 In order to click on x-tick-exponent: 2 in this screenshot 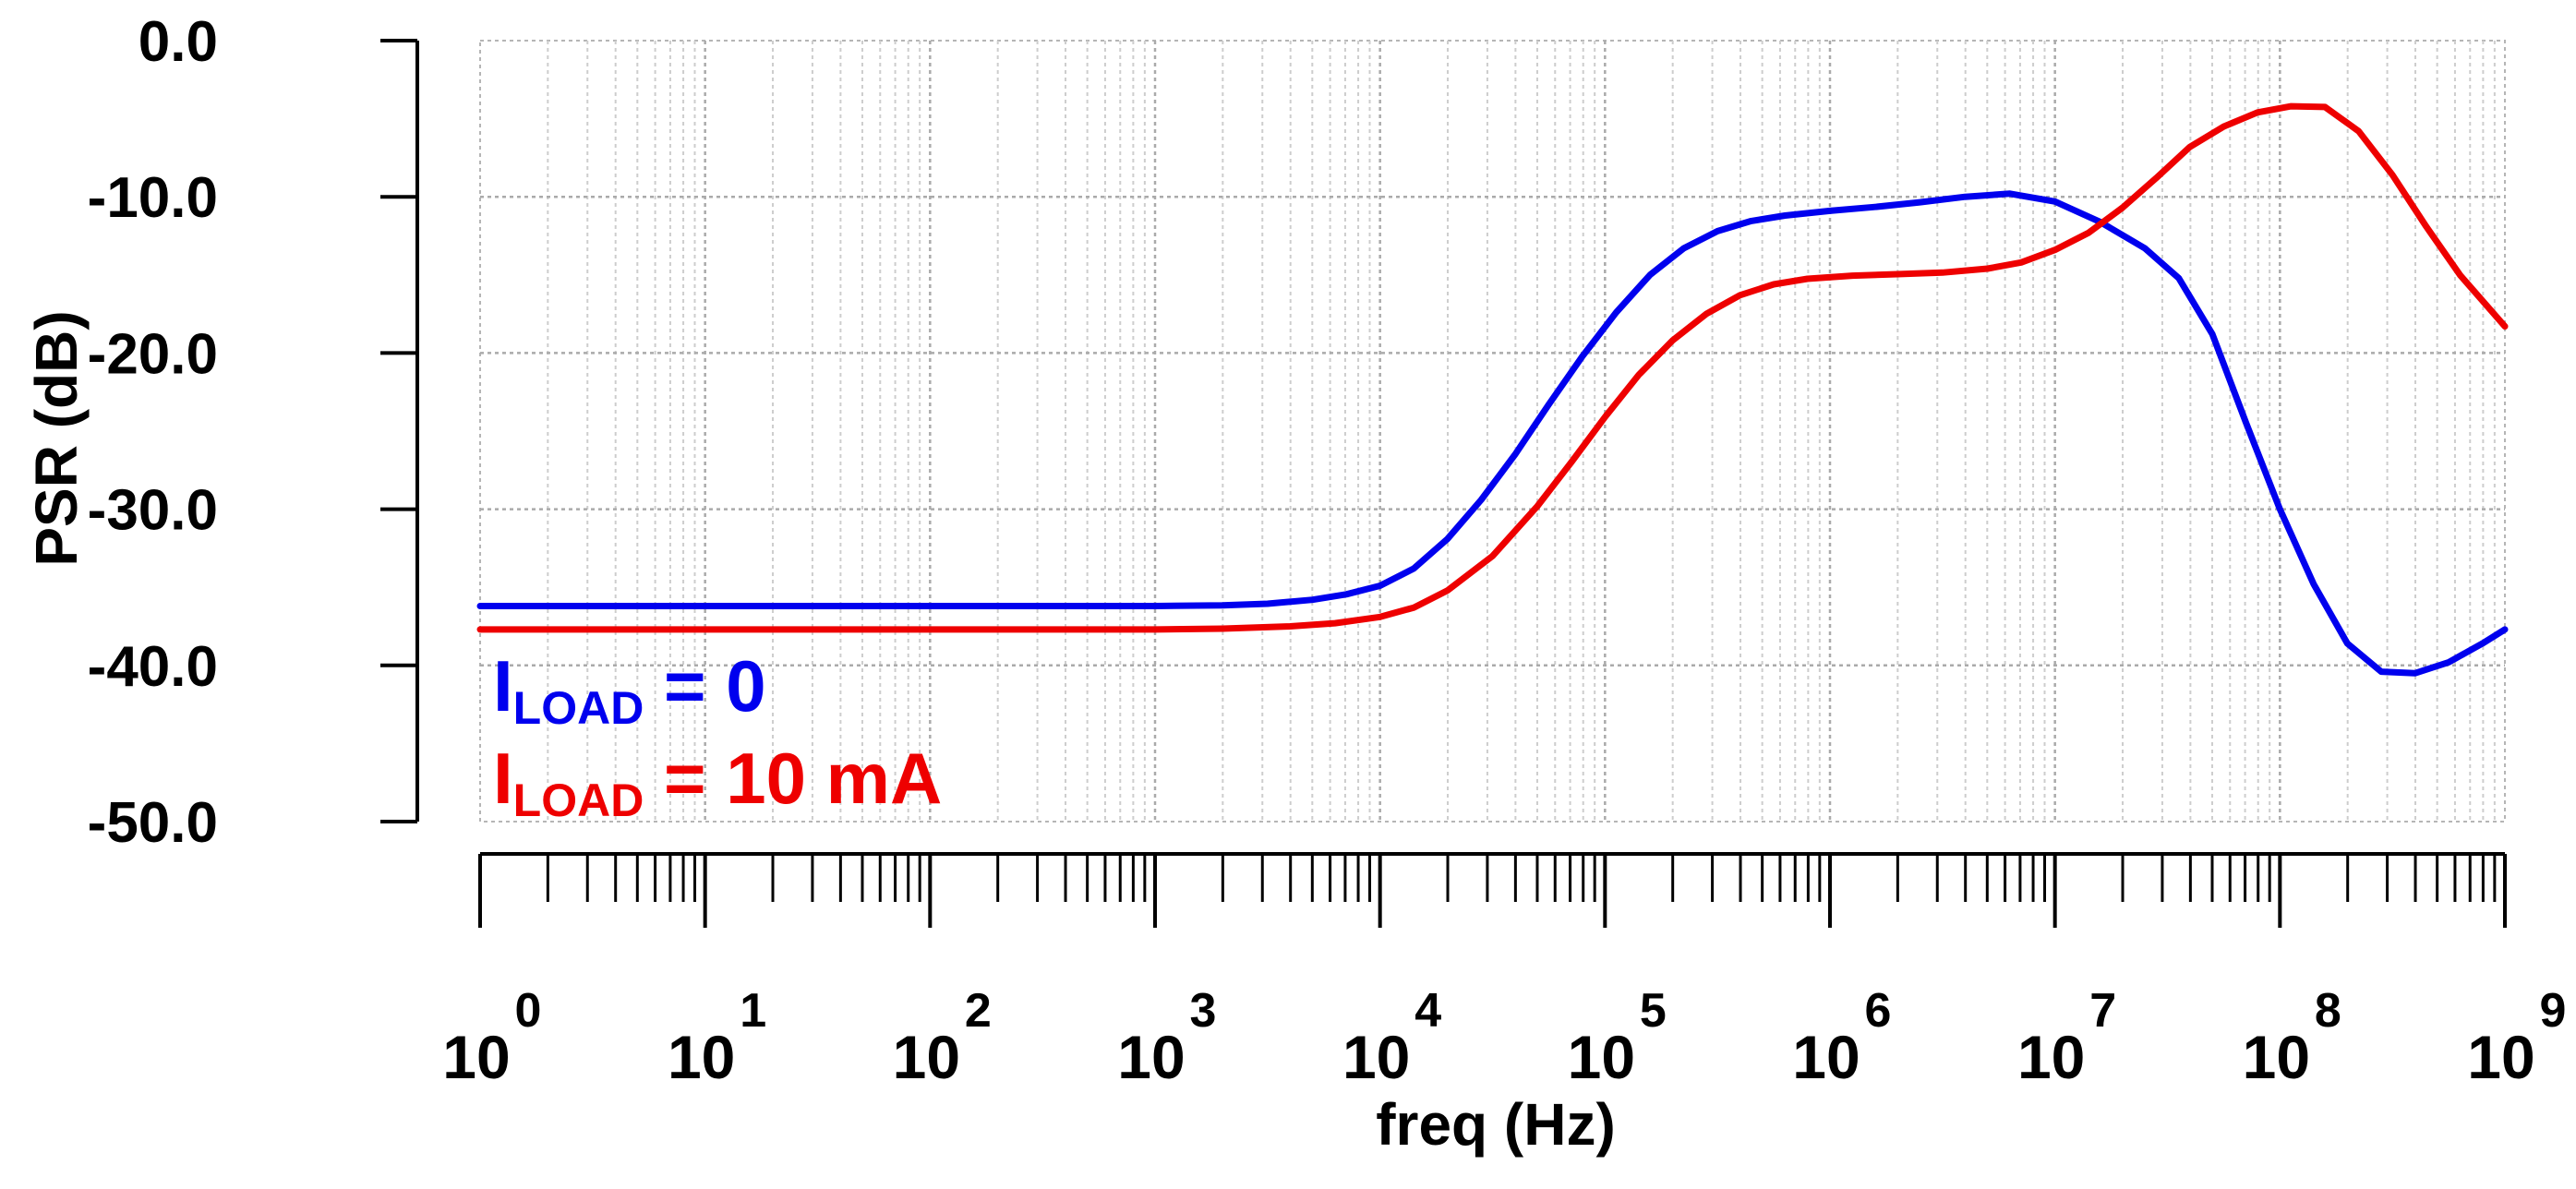, I will do `click(978, 1011)`.